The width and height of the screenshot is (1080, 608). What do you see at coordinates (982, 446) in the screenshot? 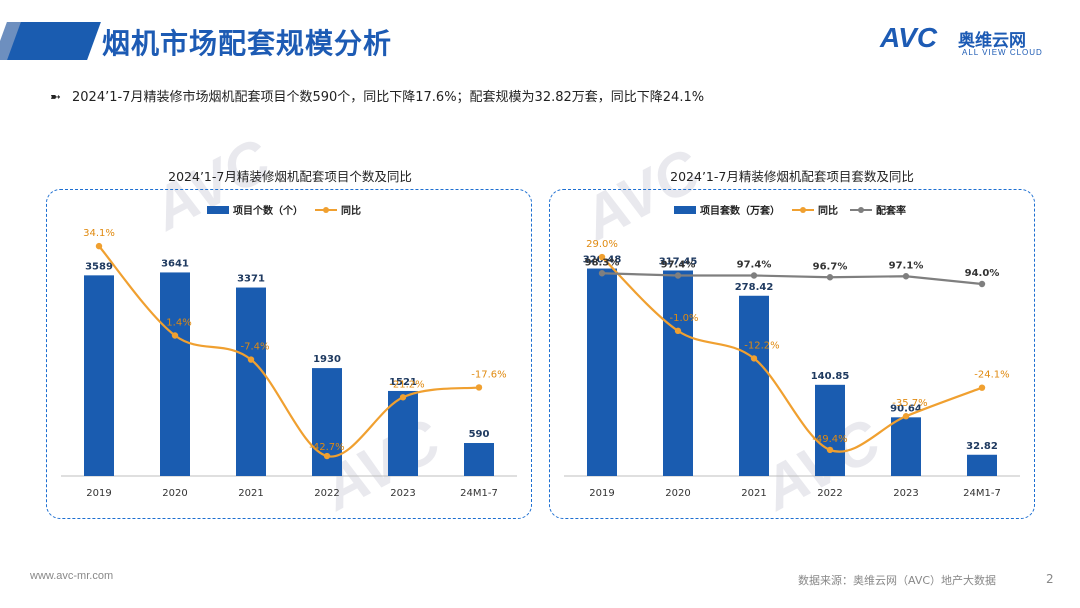
I see `bar-value-label: 32.82` at bounding box center [982, 446].